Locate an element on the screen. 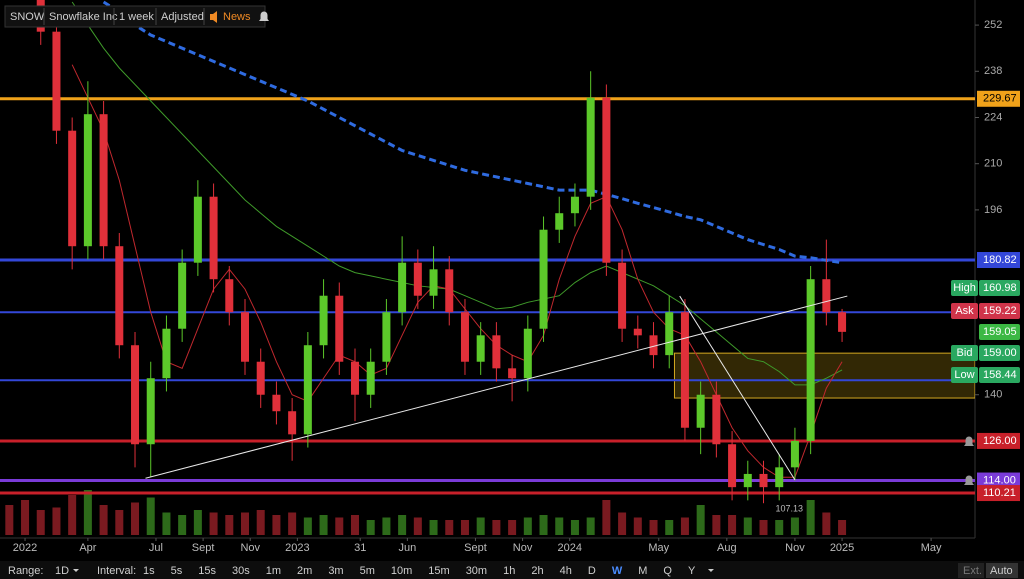 The height and width of the screenshot is (579, 1024). x-tick-label: Jul is located at coordinates (156, 548).